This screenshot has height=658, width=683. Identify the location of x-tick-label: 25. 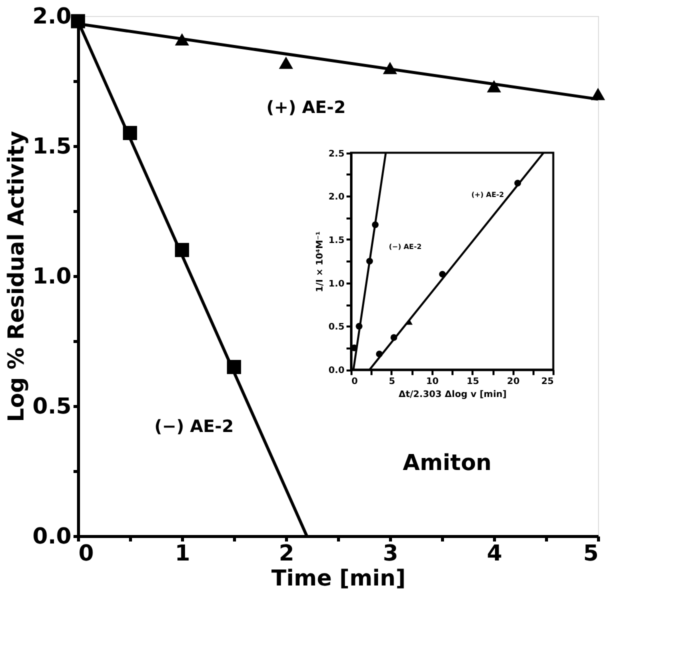
(547, 382).